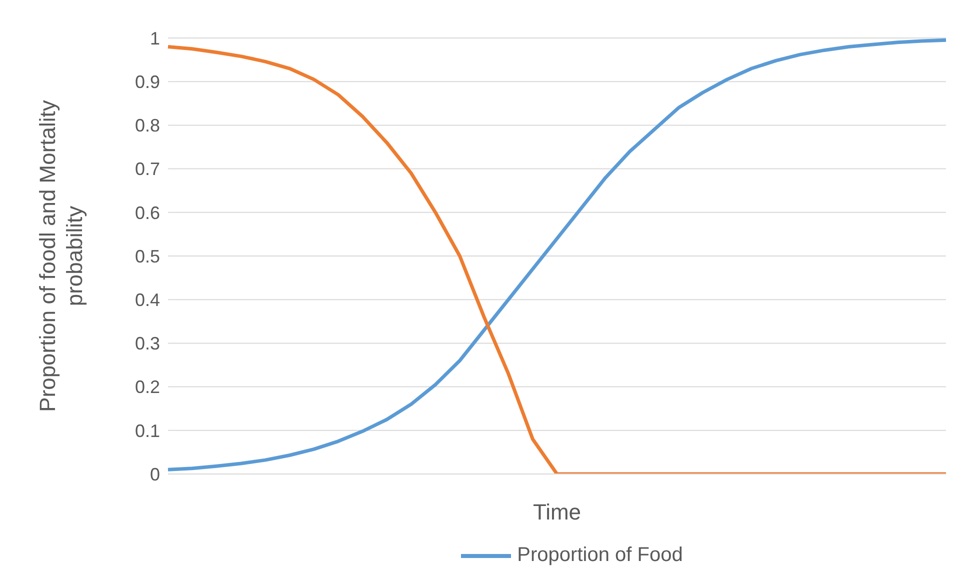 This screenshot has height=585, width=964. What do you see at coordinates (147, 212) in the screenshot?
I see `y-tick-label: 0.6` at bounding box center [147, 212].